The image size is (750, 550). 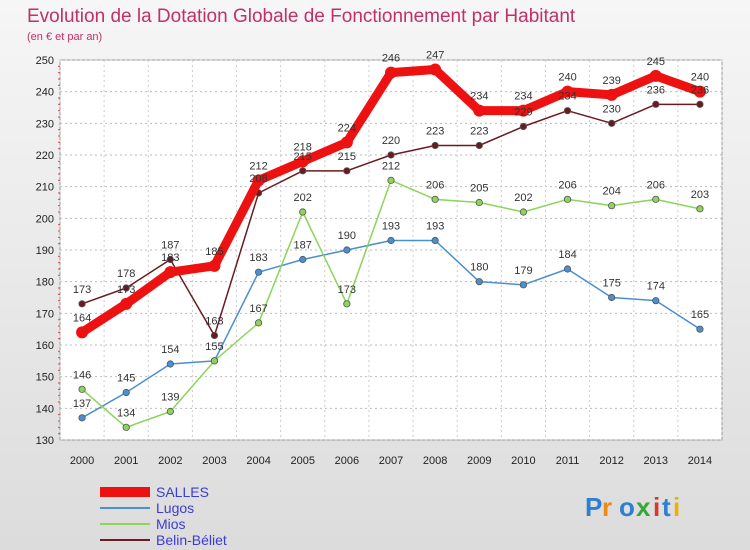 I want to click on data-label: 224, so click(x=347, y=128).